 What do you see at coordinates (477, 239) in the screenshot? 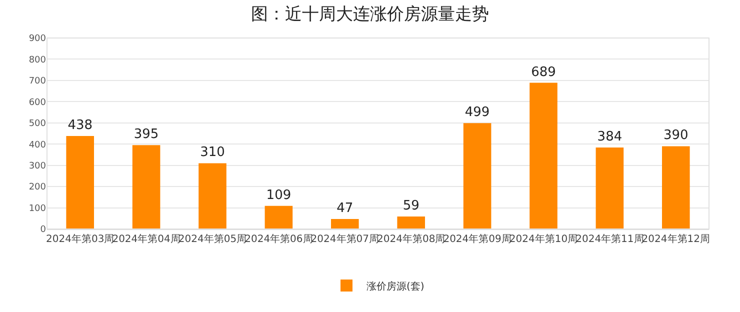
I see `x-tick-label: 2024年第09周` at bounding box center [477, 239].